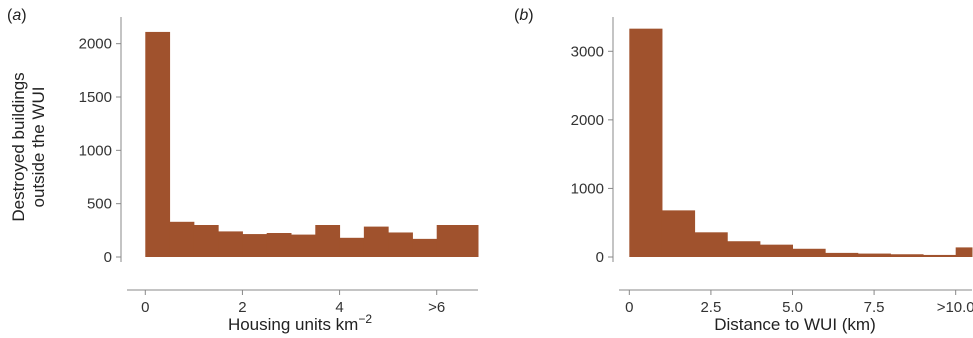 This screenshot has height=338, width=973. What do you see at coordinates (587, 51) in the screenshot?
I see `y-tick-label: 3000` at bounding box center [587, 51].